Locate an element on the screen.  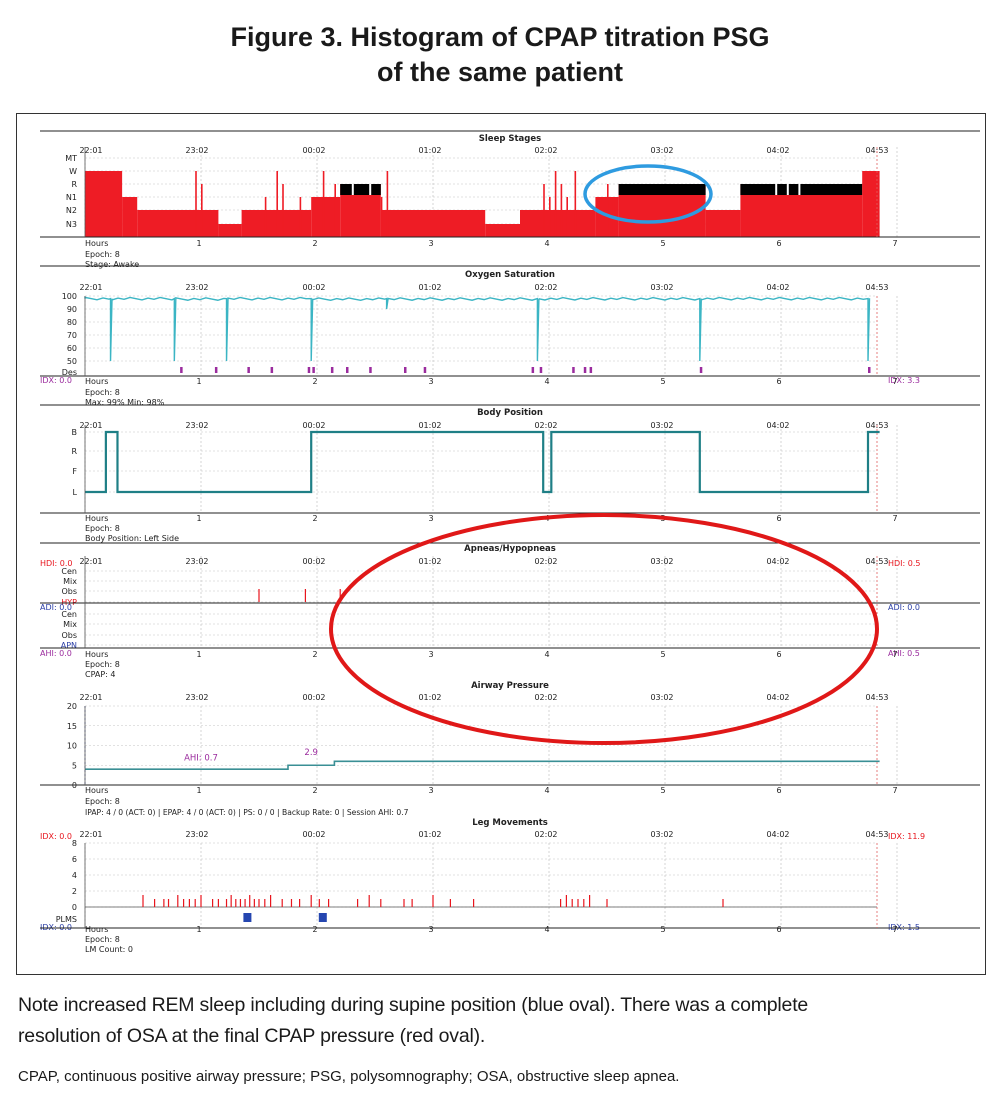
airway-pressure-line is located at coordinates (482, 765).